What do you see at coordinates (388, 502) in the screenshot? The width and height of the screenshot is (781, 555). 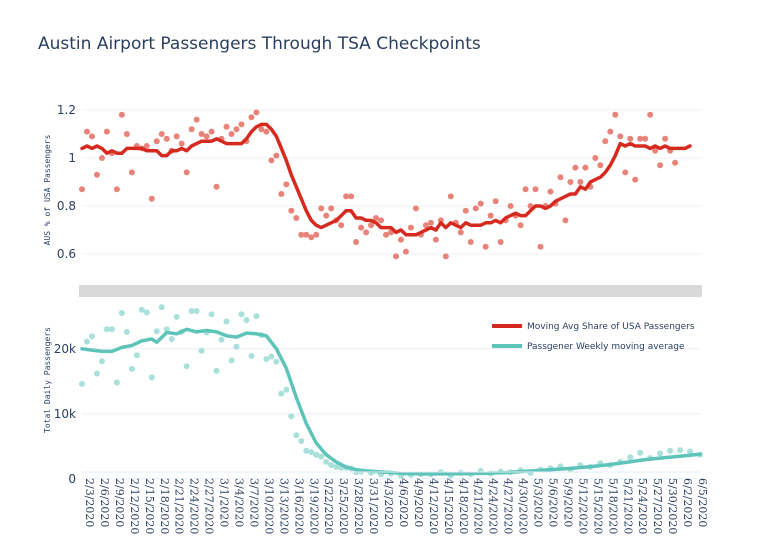 I see `x-tick-label: 4/3/2020` at bounding box center [388, 502].